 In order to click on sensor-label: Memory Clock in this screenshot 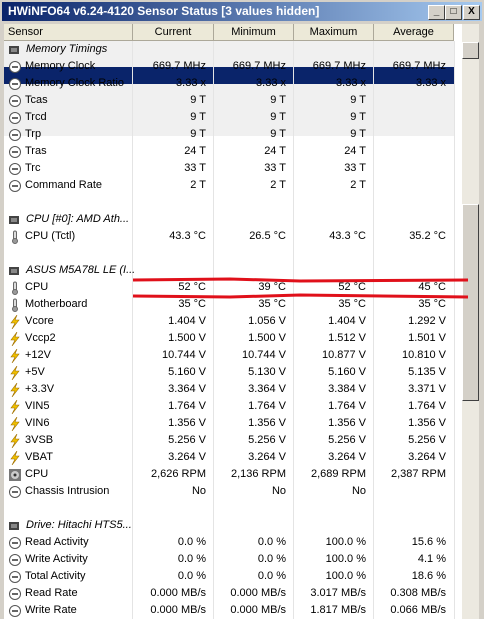, I will do `click(60, 66)`.